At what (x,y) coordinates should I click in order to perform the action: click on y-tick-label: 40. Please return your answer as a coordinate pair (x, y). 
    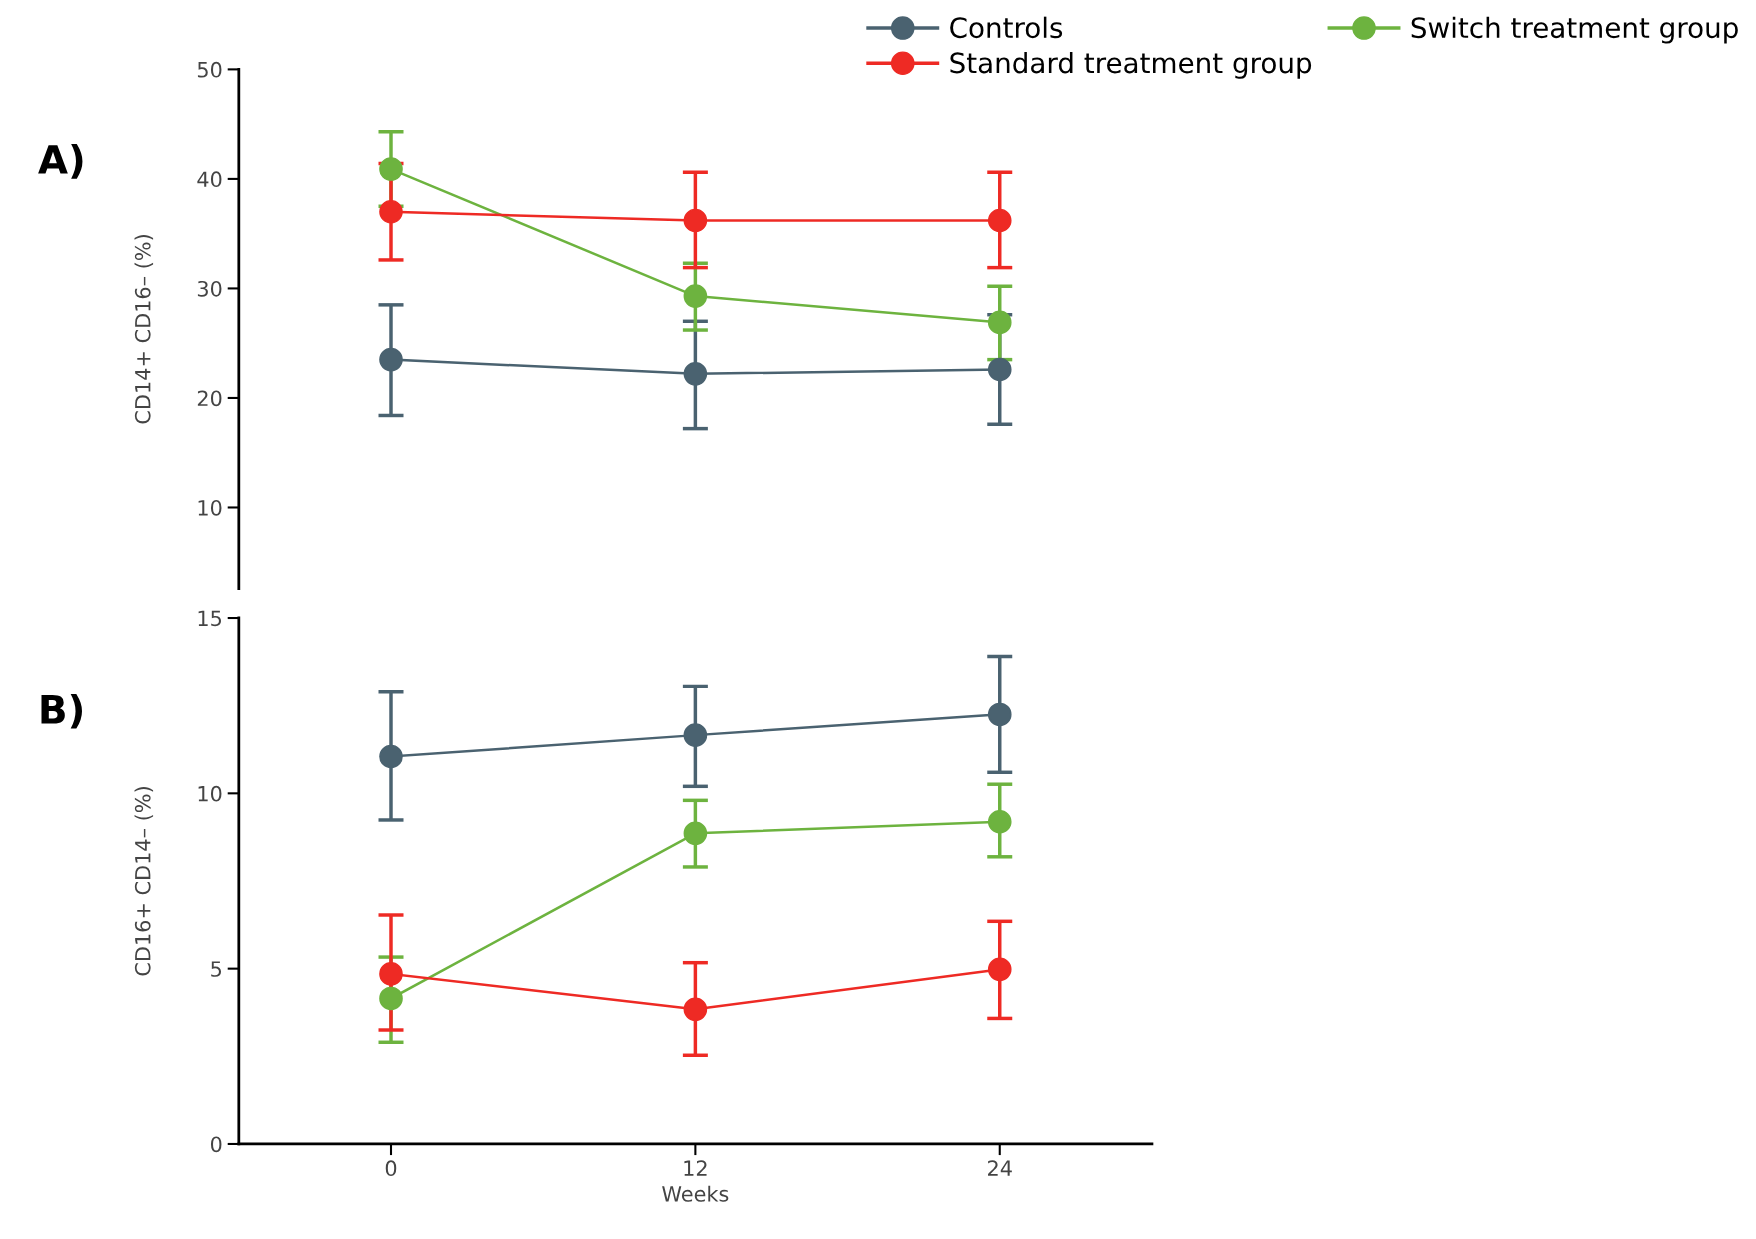
    Looking at the image, I should click on (209, 179).